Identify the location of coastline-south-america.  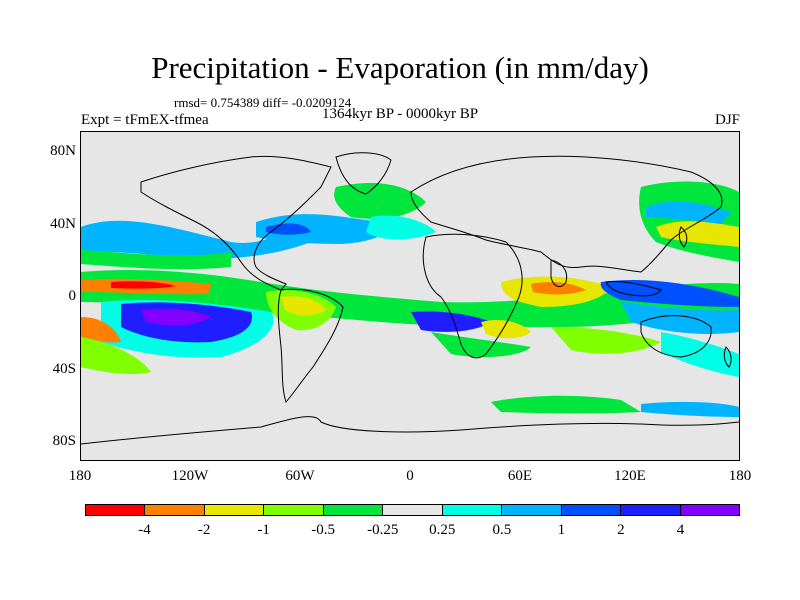
(310, 345).